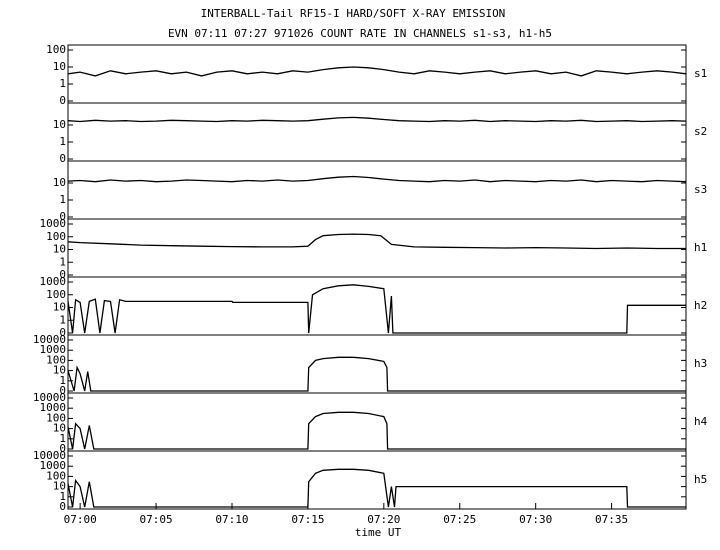 Image resolution: width=720 pixels, height=550 pixels. What do you see at coordinates (611, 519) in the screenshot?
I see `x-tick-label: 07:35` at bounding box center [611, 519].